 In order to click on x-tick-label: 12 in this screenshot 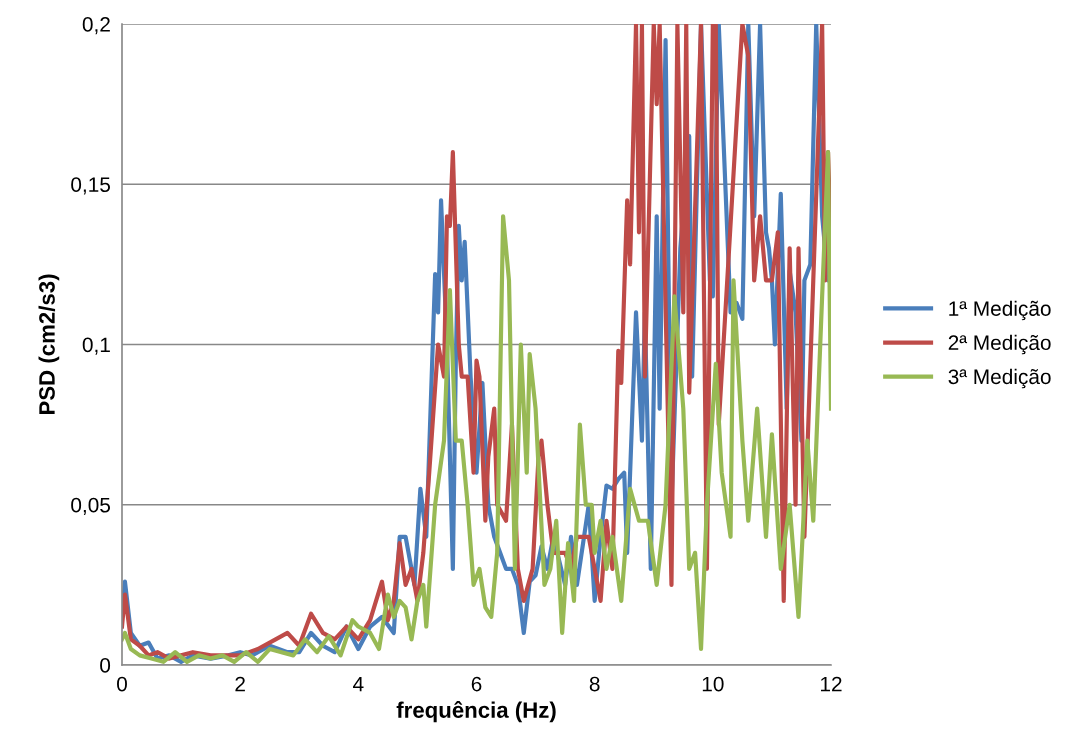, I will do `click(831, 684)`.